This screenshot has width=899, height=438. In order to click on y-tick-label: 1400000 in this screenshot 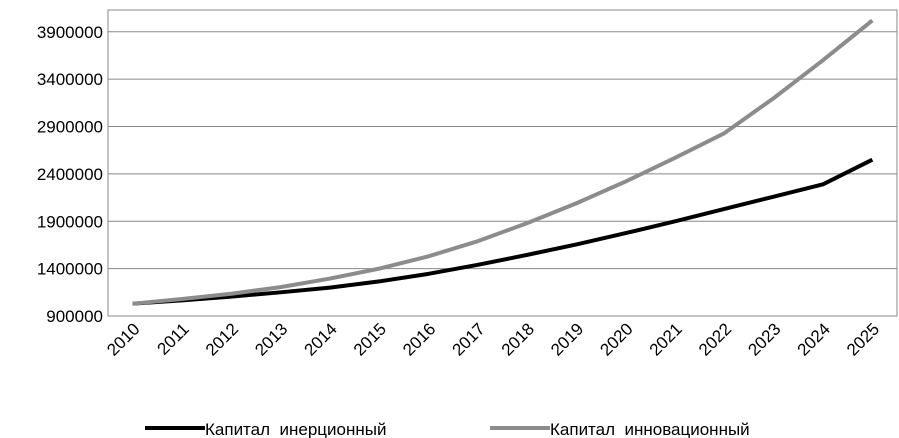, I will do `click(70, 269)`.